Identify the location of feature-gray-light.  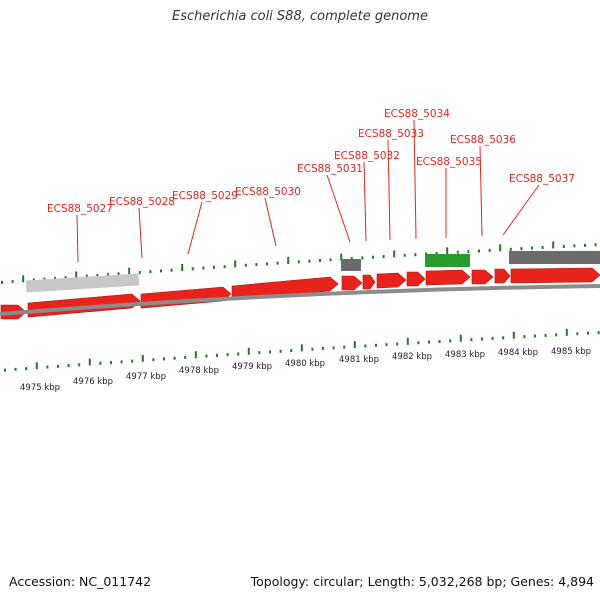
(82, 283).